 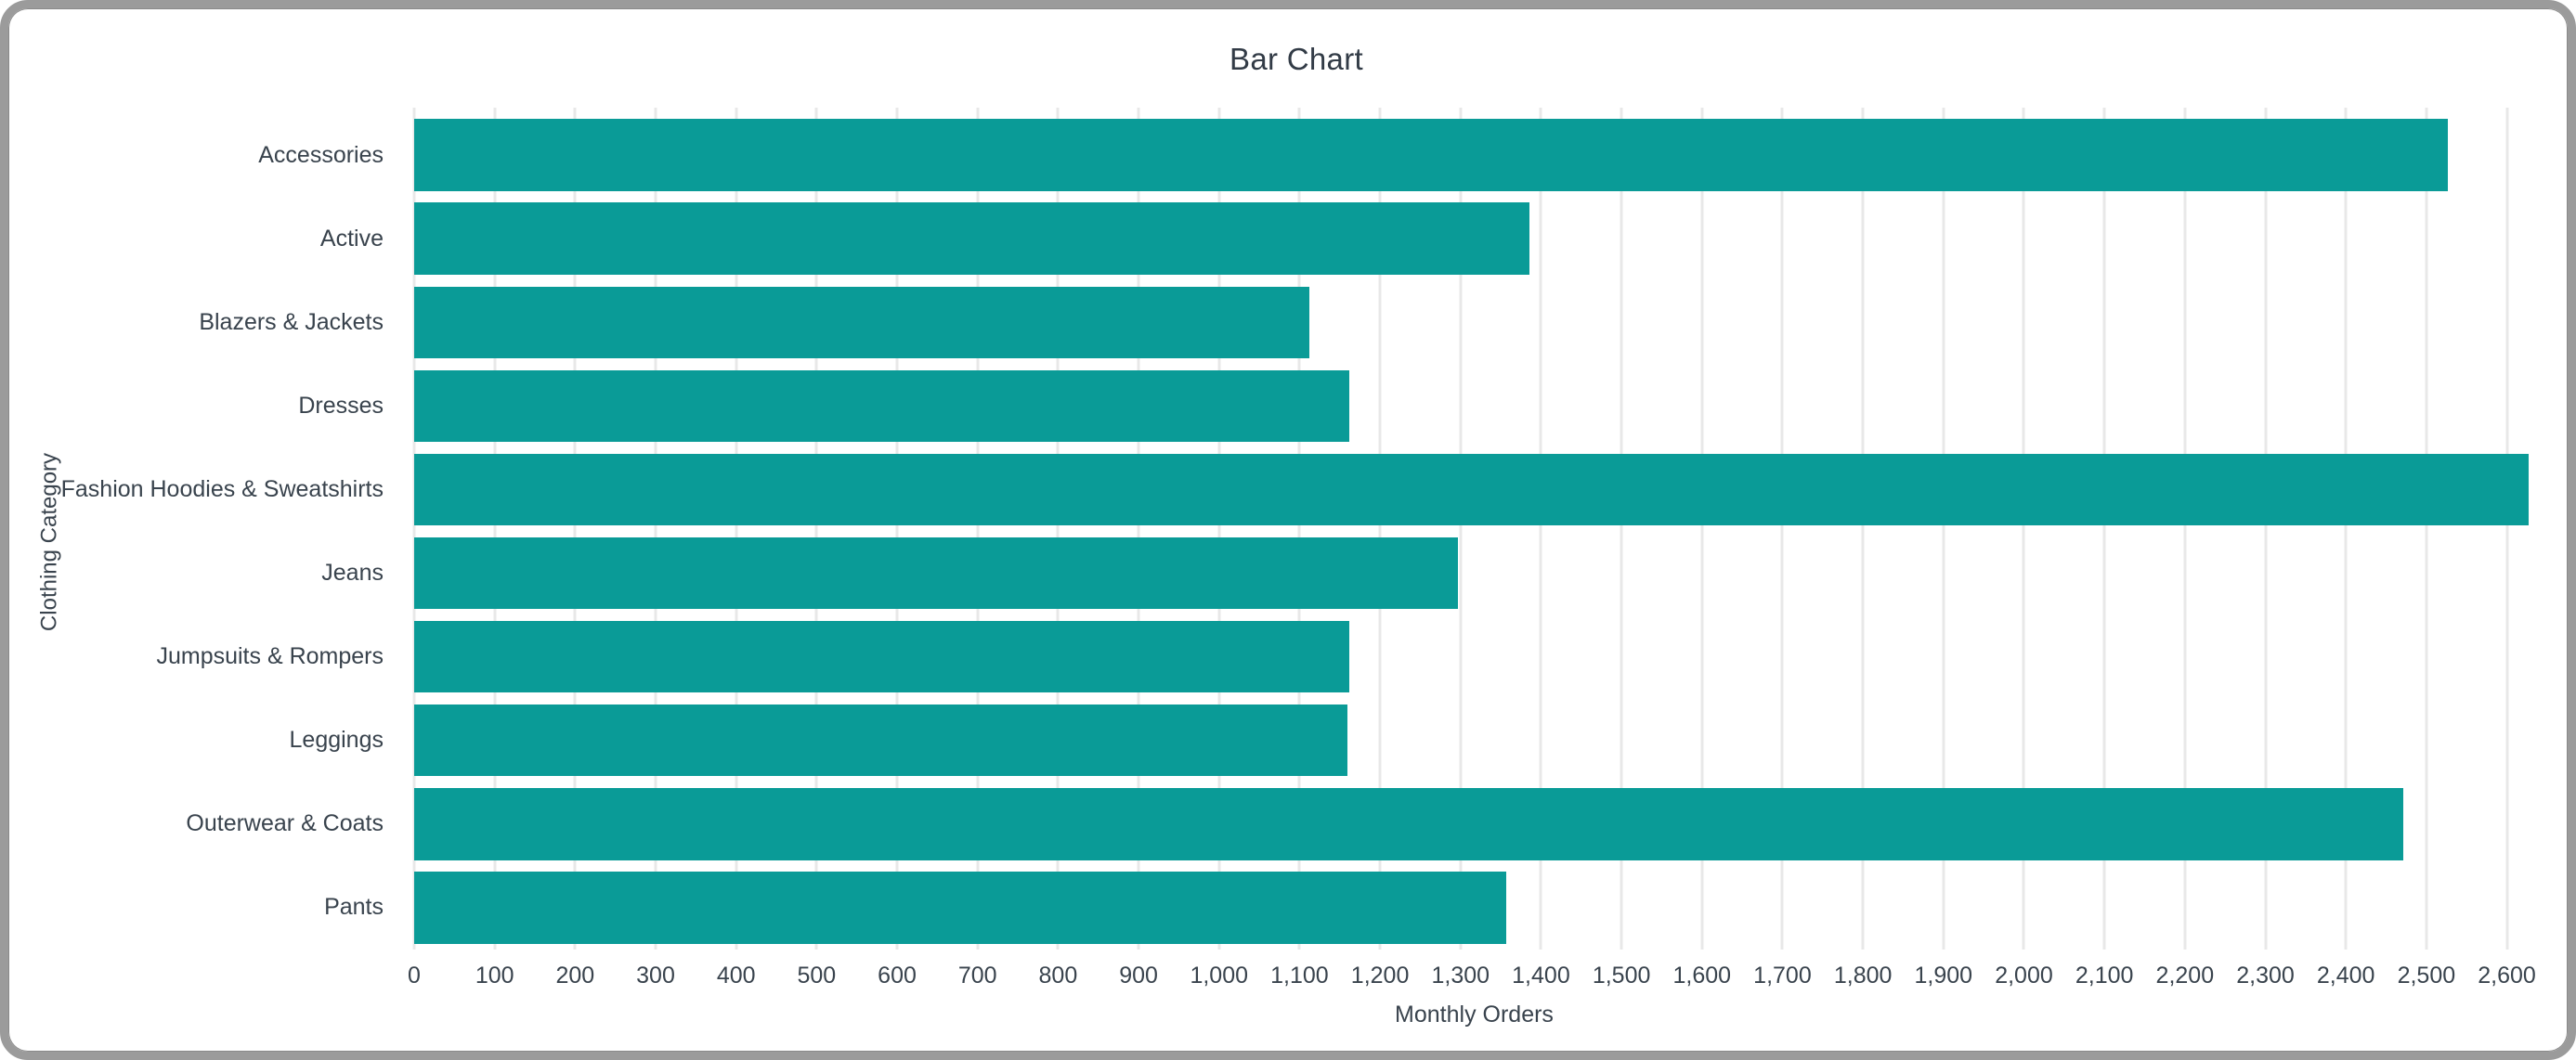 I want to click on bar-row-fashion-hoodies-sweatshirts, so click(x=1474, y=489).